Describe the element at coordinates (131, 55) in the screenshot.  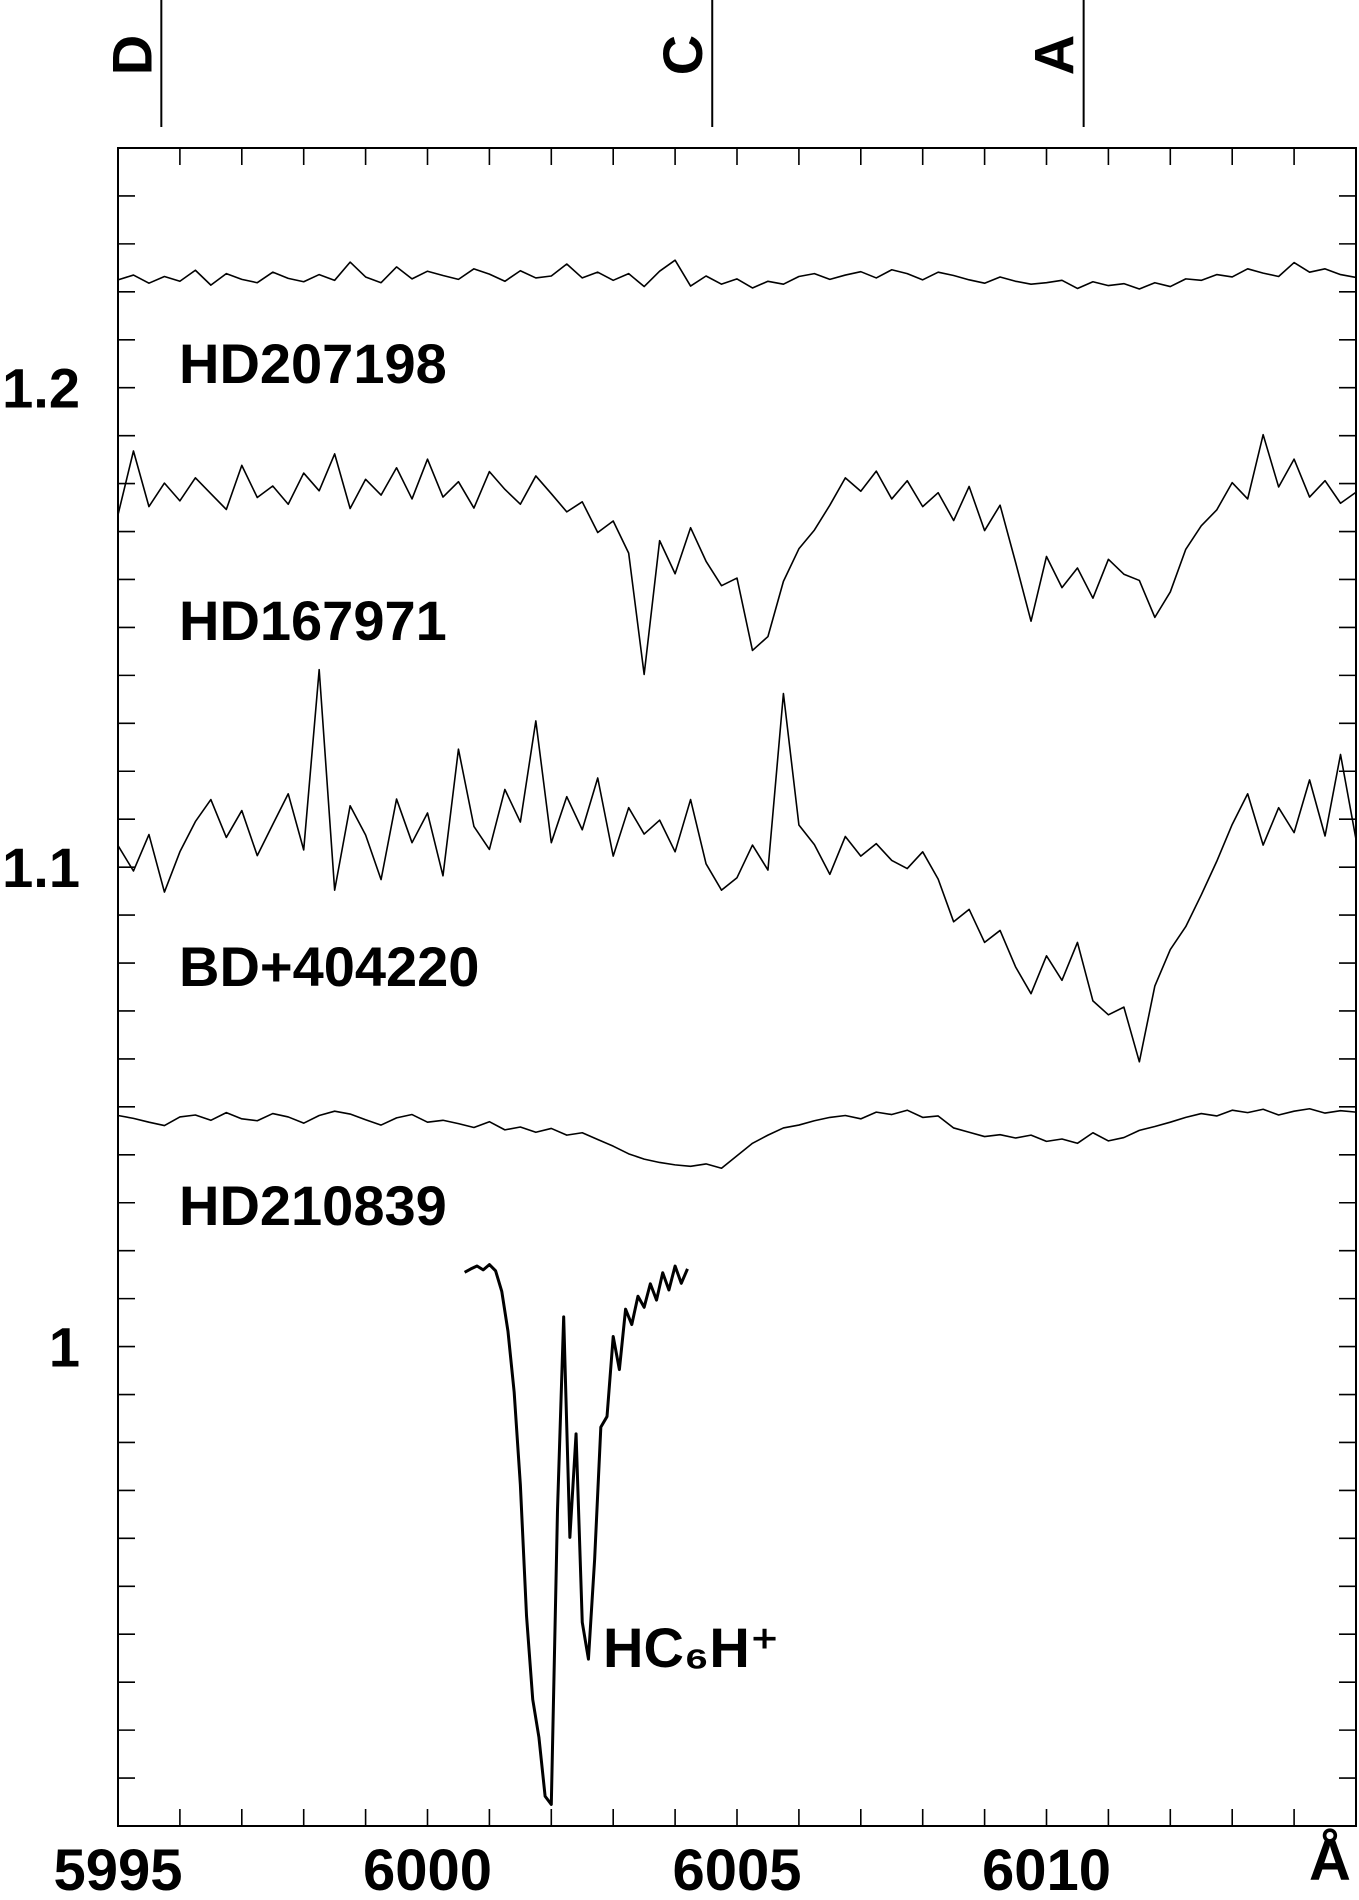
I see `marker-label: D` at that location.